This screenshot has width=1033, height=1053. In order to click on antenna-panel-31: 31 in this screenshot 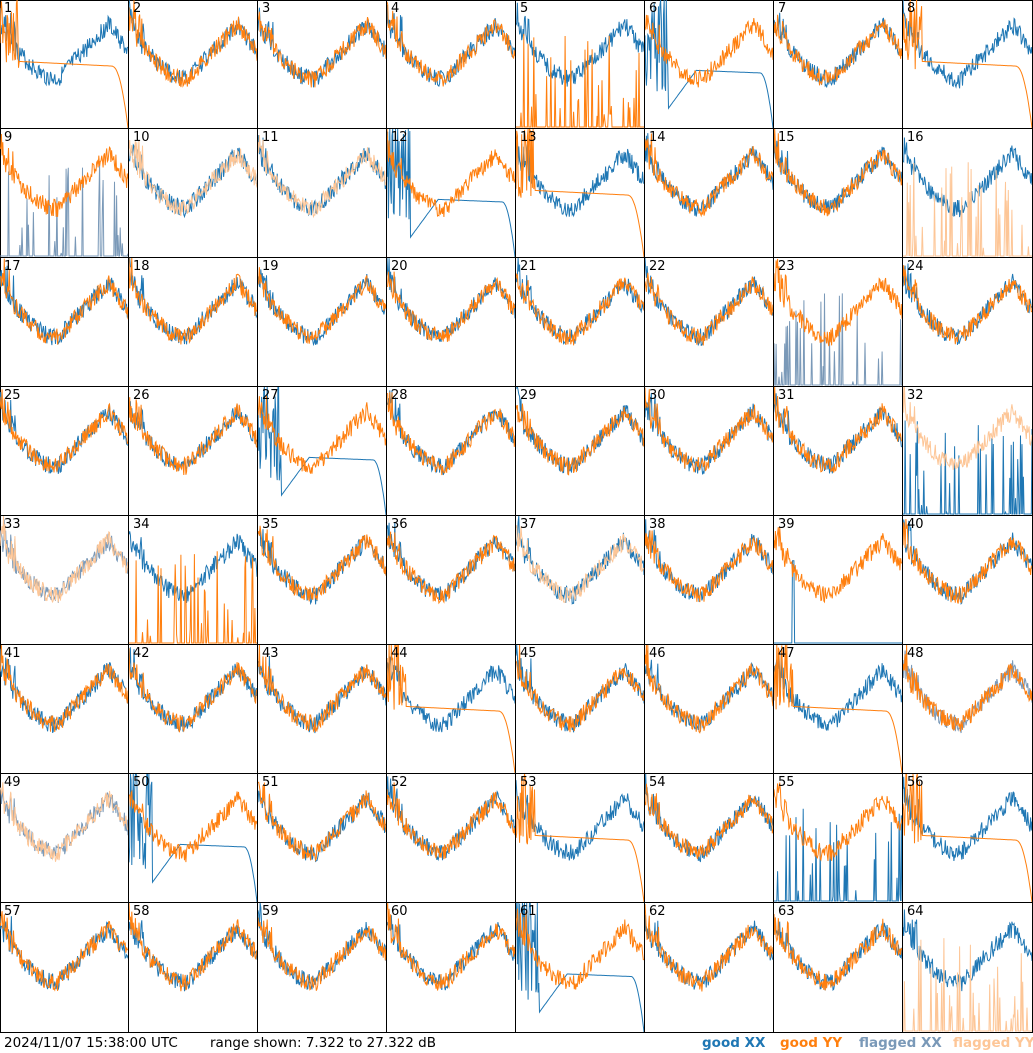, I will do `click(838, 451)`.